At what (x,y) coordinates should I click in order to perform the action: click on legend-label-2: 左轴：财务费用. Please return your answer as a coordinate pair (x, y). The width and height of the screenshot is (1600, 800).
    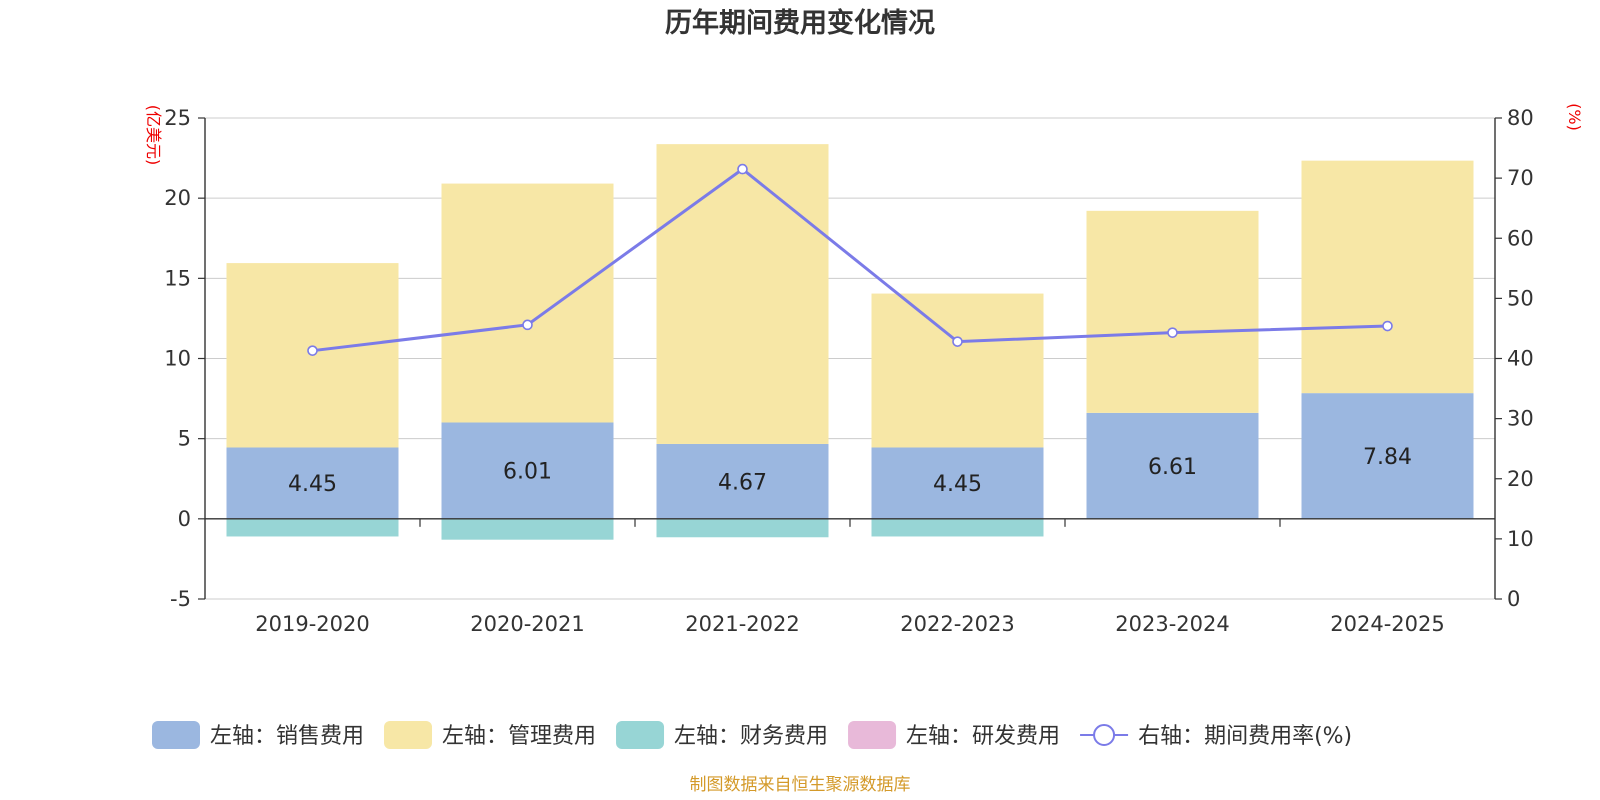
    Looking at the image, I should click on (751, 736).